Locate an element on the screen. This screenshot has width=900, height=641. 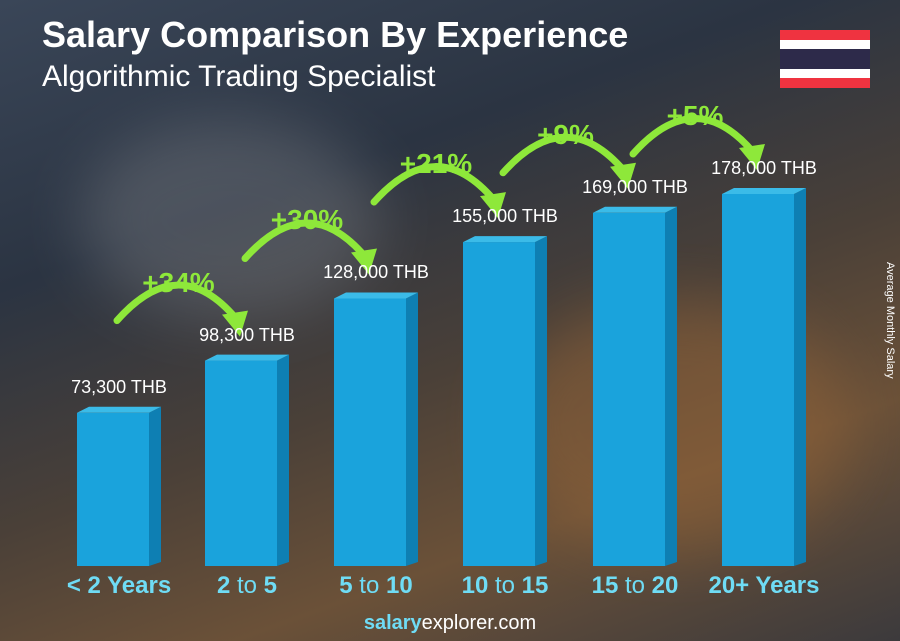
x-tick-label: 5 to 10 is located at coordinates (376, 586).